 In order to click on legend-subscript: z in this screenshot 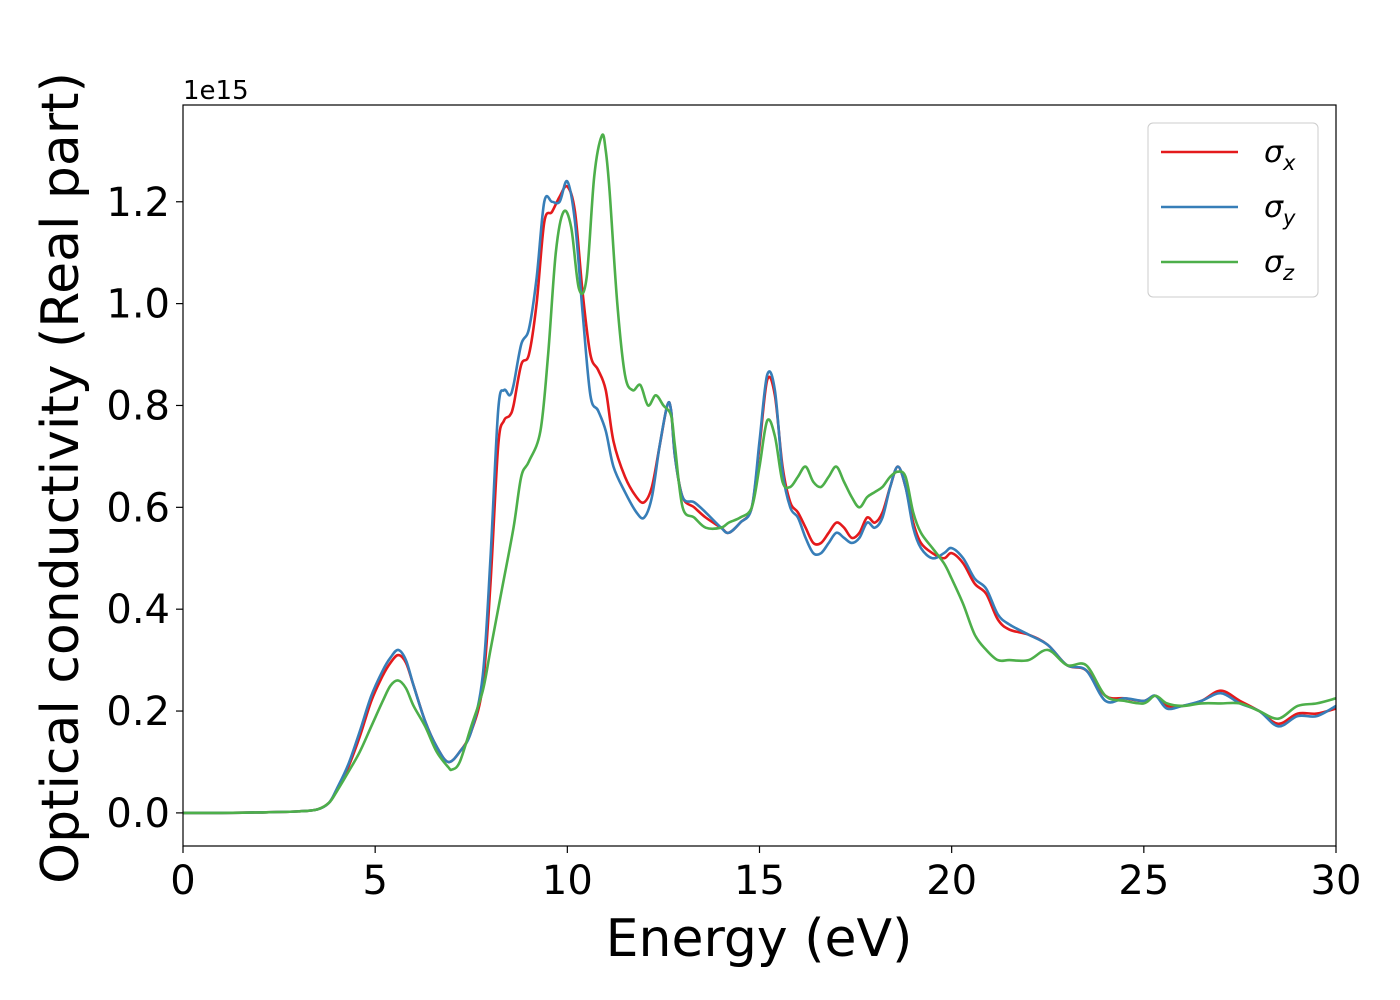, I will do `click(1288, 273)`.